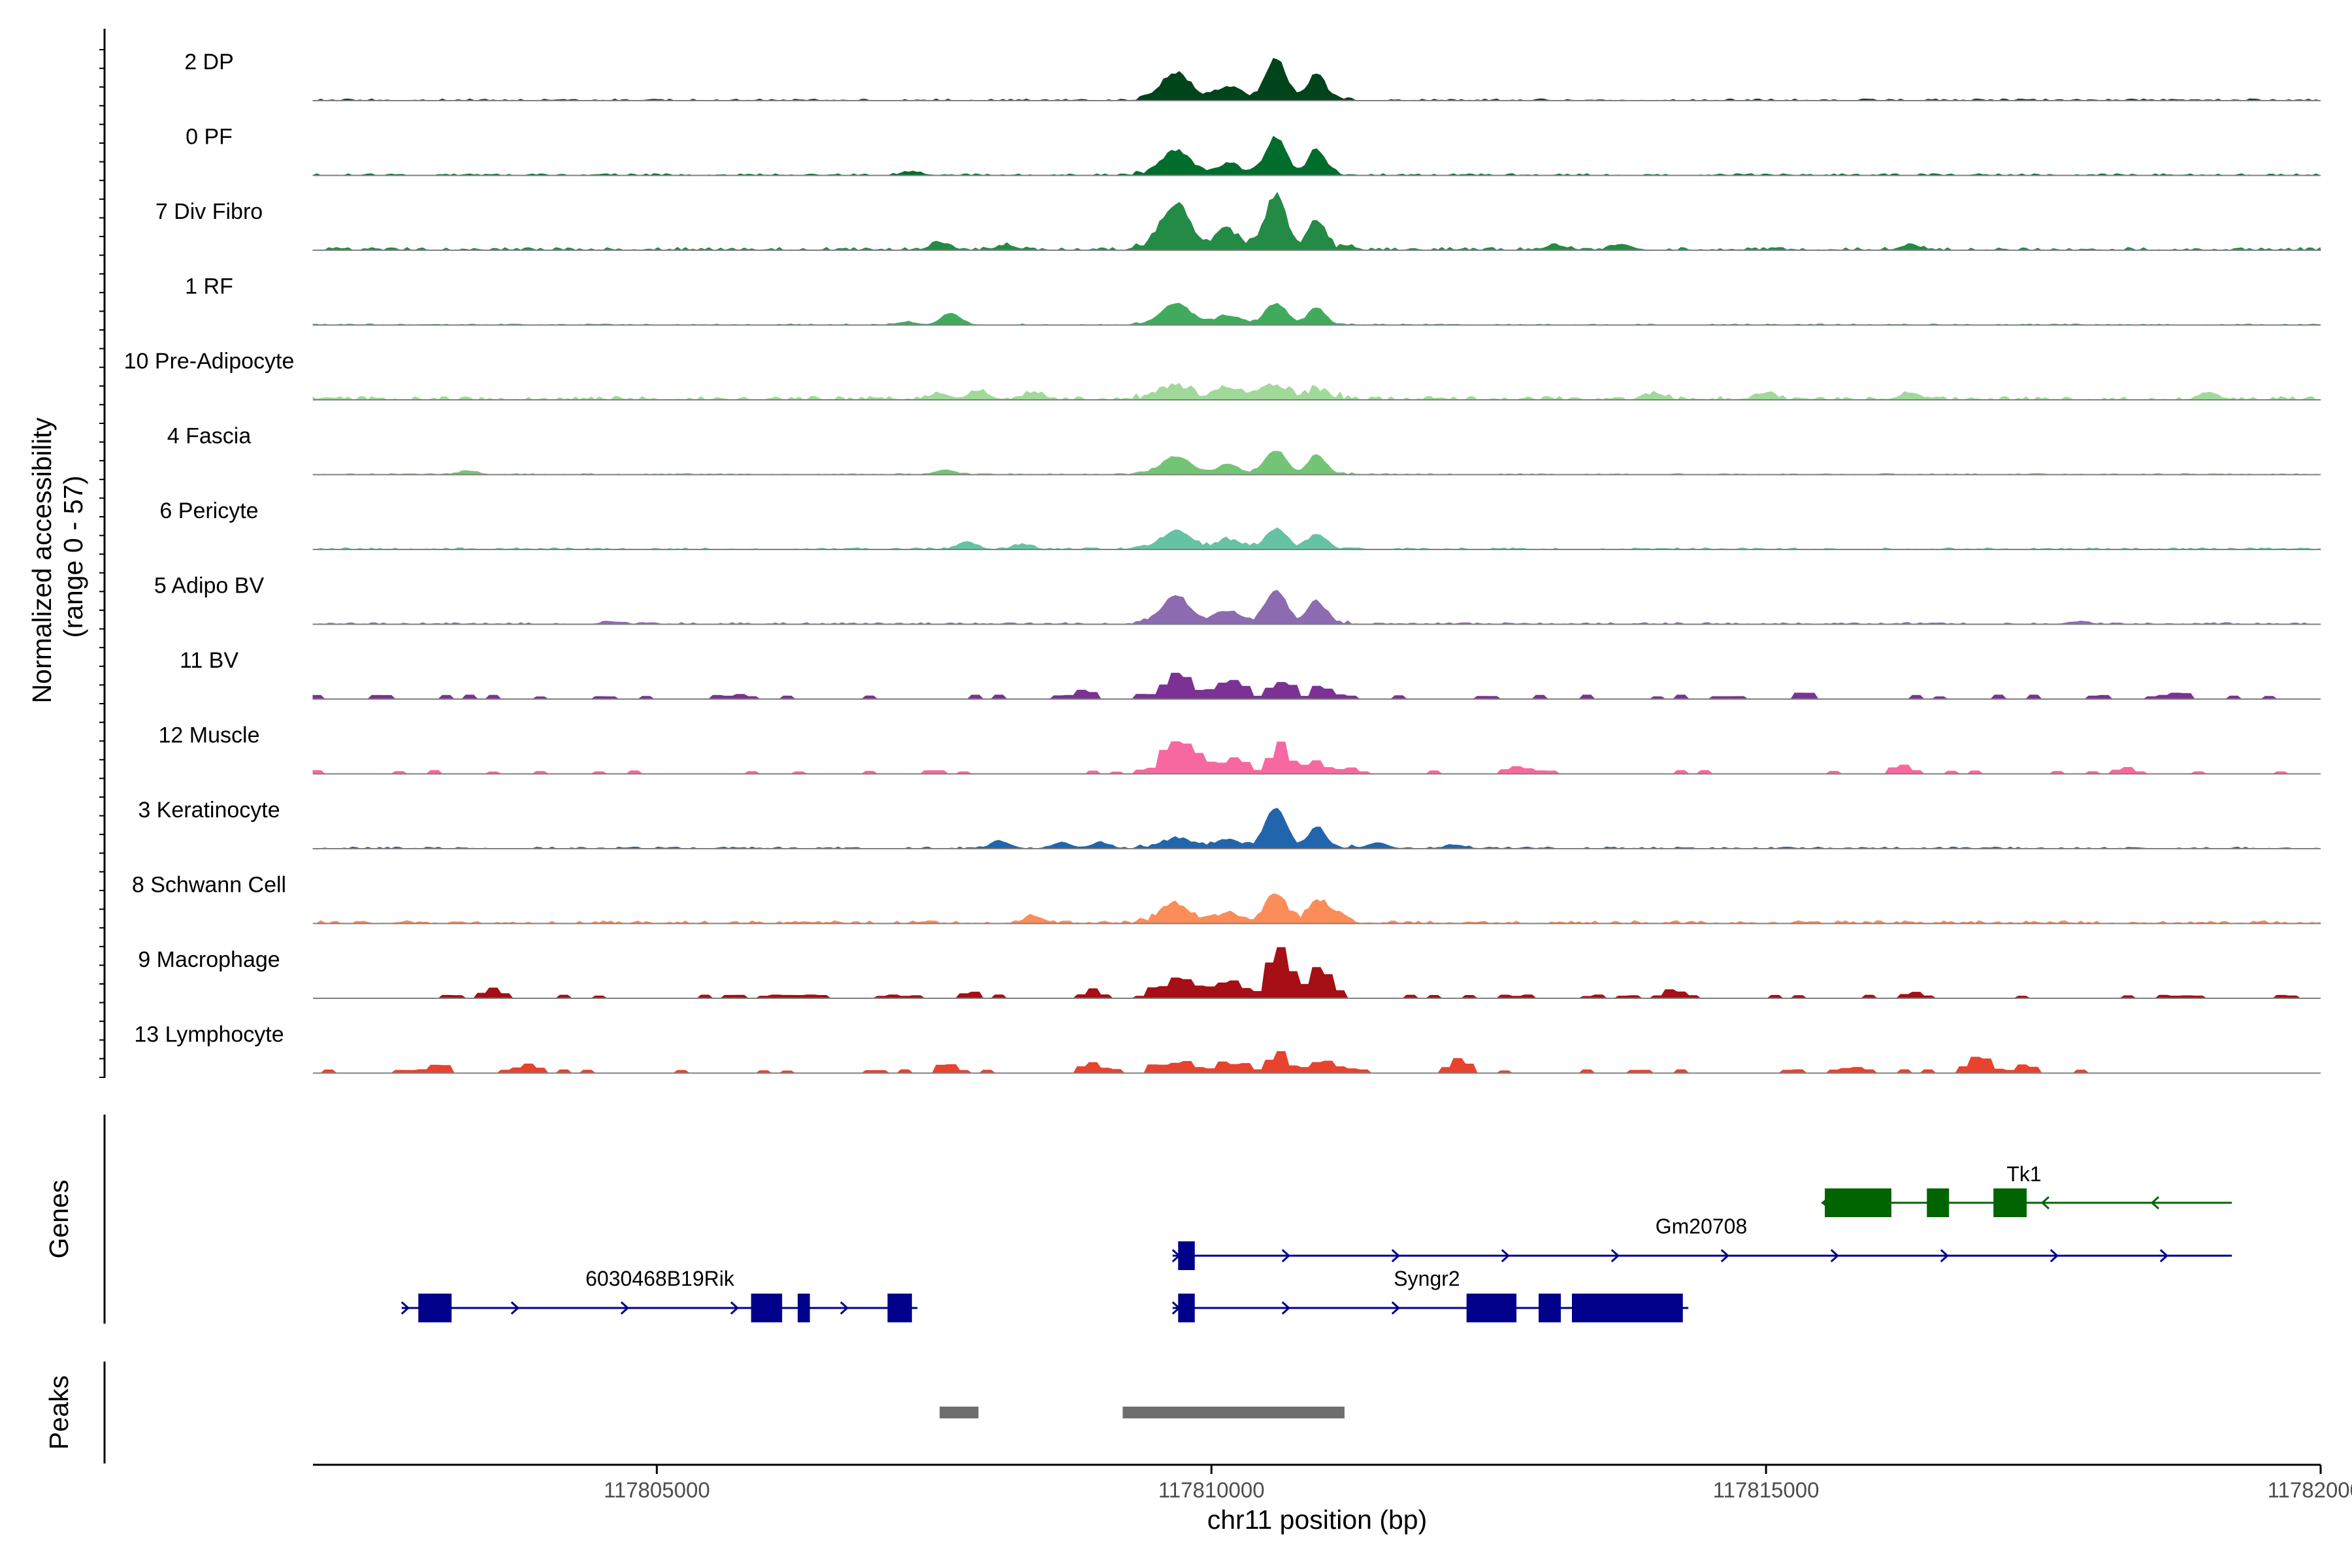  What do you see at coordinates (209, 361) in the screenshot?
I see `track-label: 10 Pre-Adipocyte` at bounding box center [209, 361].